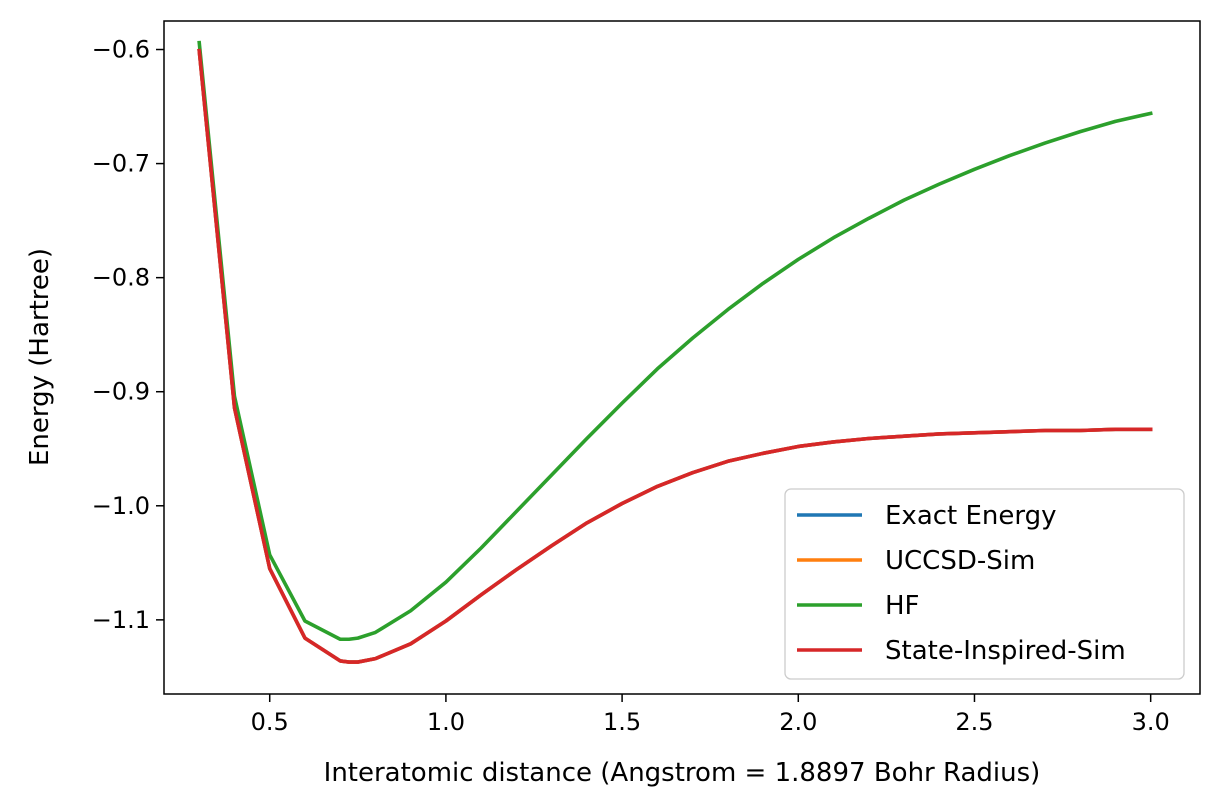  What do you see at coordinates (974, 722) in the screenshot?
I see `x-tick-label: 2.5` at bounding box center [974, 722].